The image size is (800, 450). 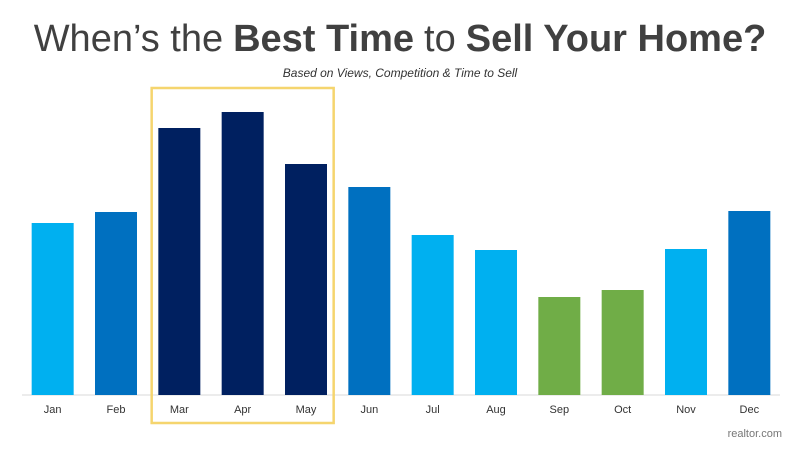 I want to click on x-tick-label: Feb, so click(x=116, y=410).